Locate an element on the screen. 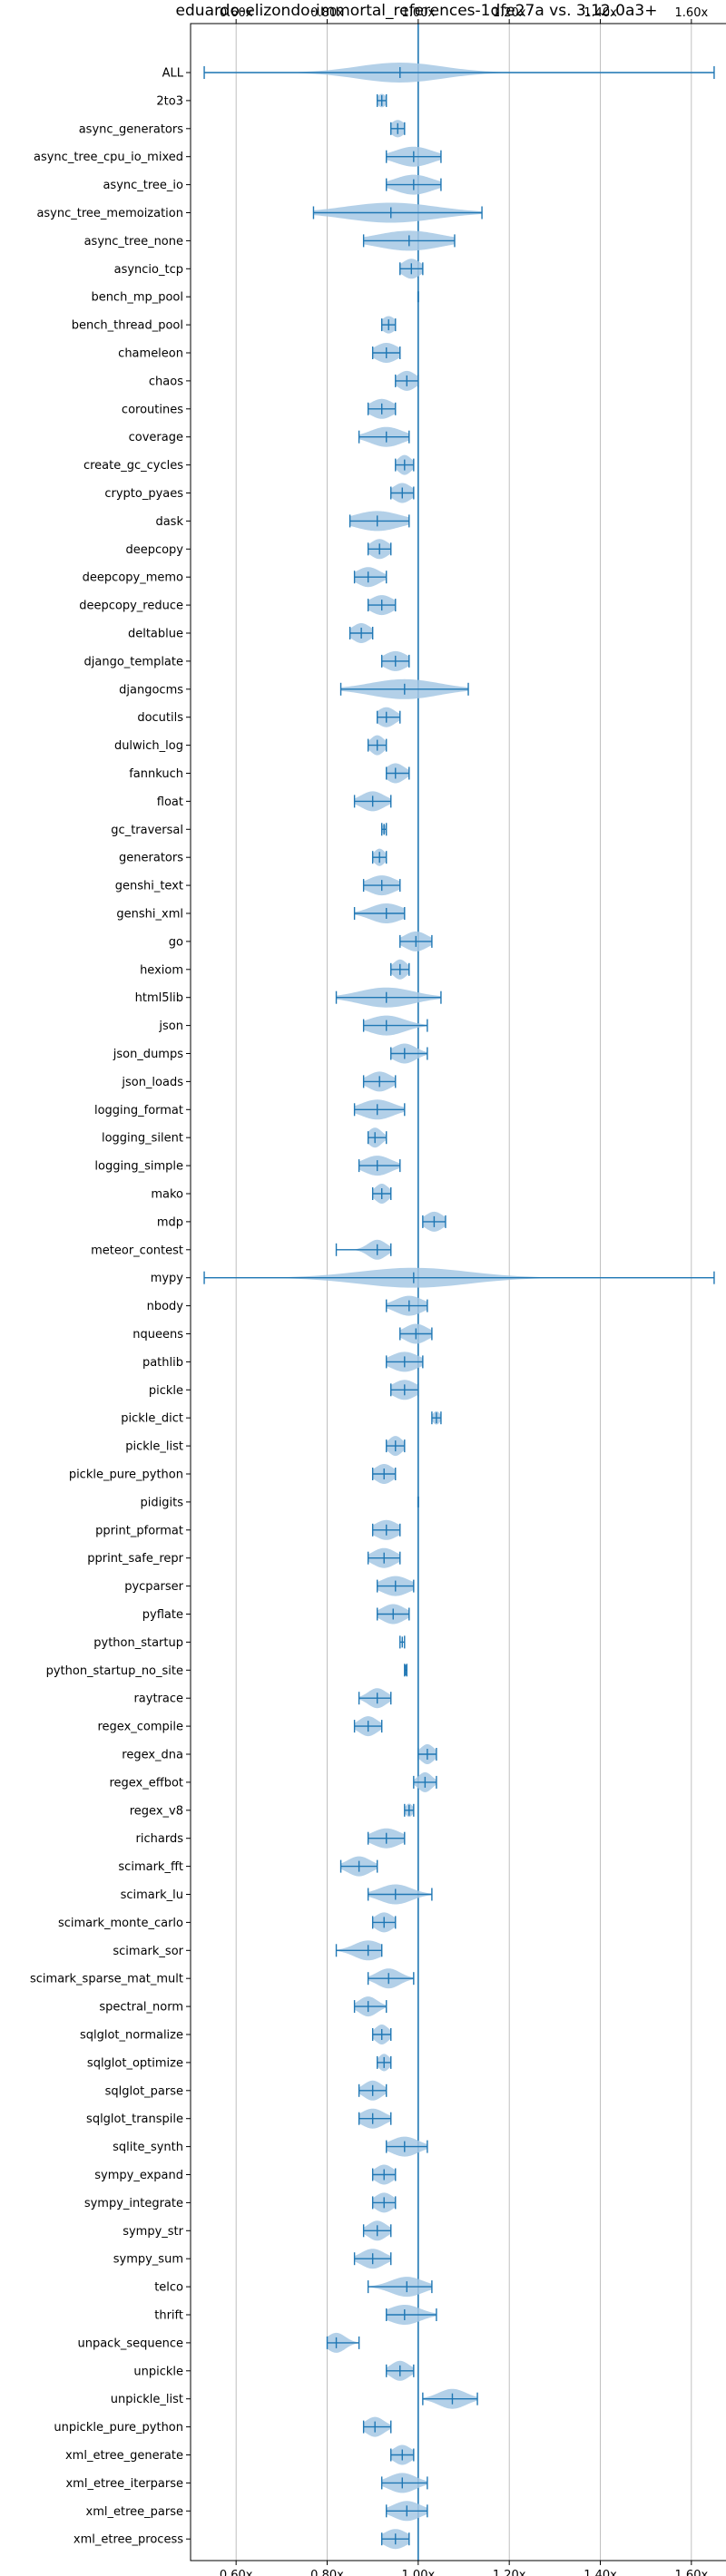 The image size is (726, 2576). y-tick-label: float is located at coordinates (170, 802).